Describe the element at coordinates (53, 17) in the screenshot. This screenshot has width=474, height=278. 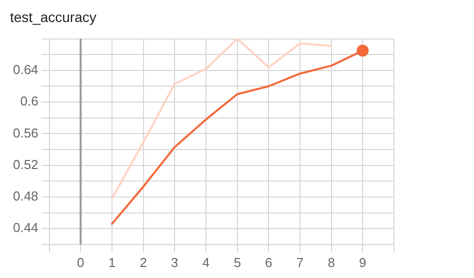
I see `chart-title: test_accuracy` at that location.